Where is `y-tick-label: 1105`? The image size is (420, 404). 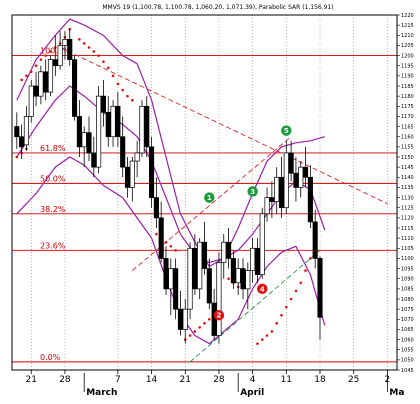 y-tick-label: 1105 is located at coordinates (407, 249).